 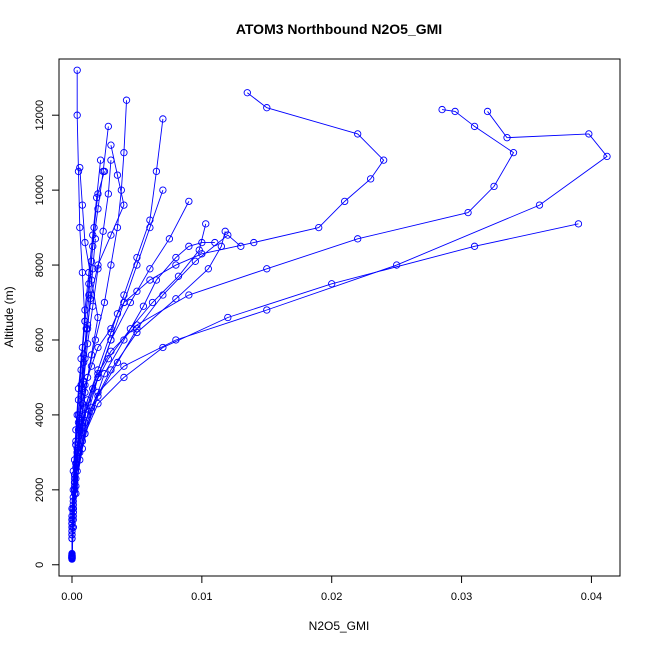 I want to click on x-tick-label: 0.04, so click(x=591, y=597).